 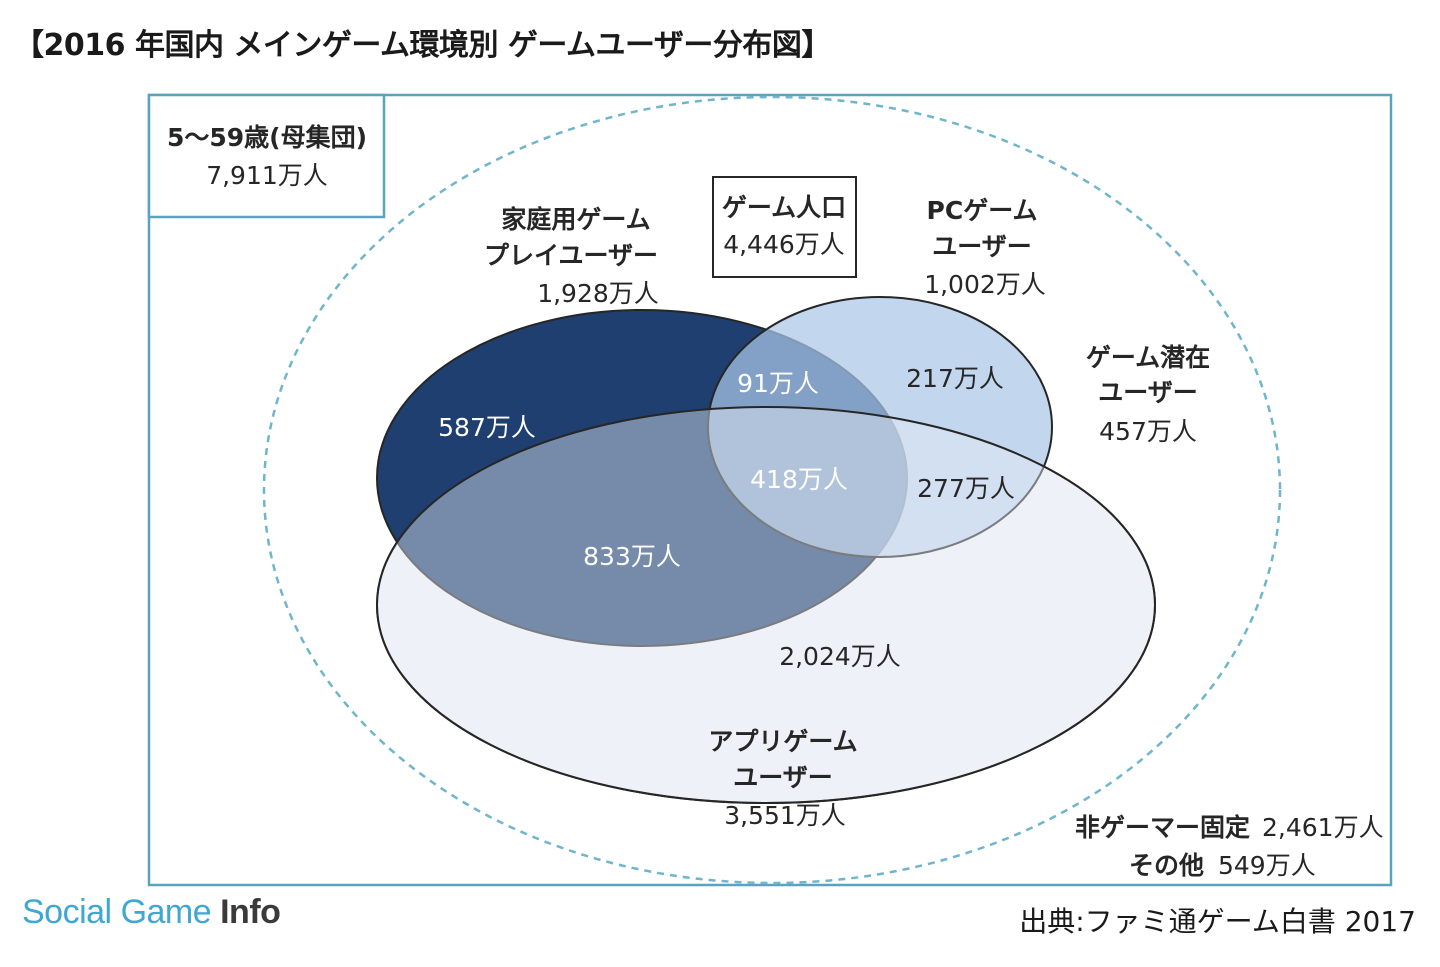 I want to click on segment-pc-only: 217万人, so click(x=955, y=378).